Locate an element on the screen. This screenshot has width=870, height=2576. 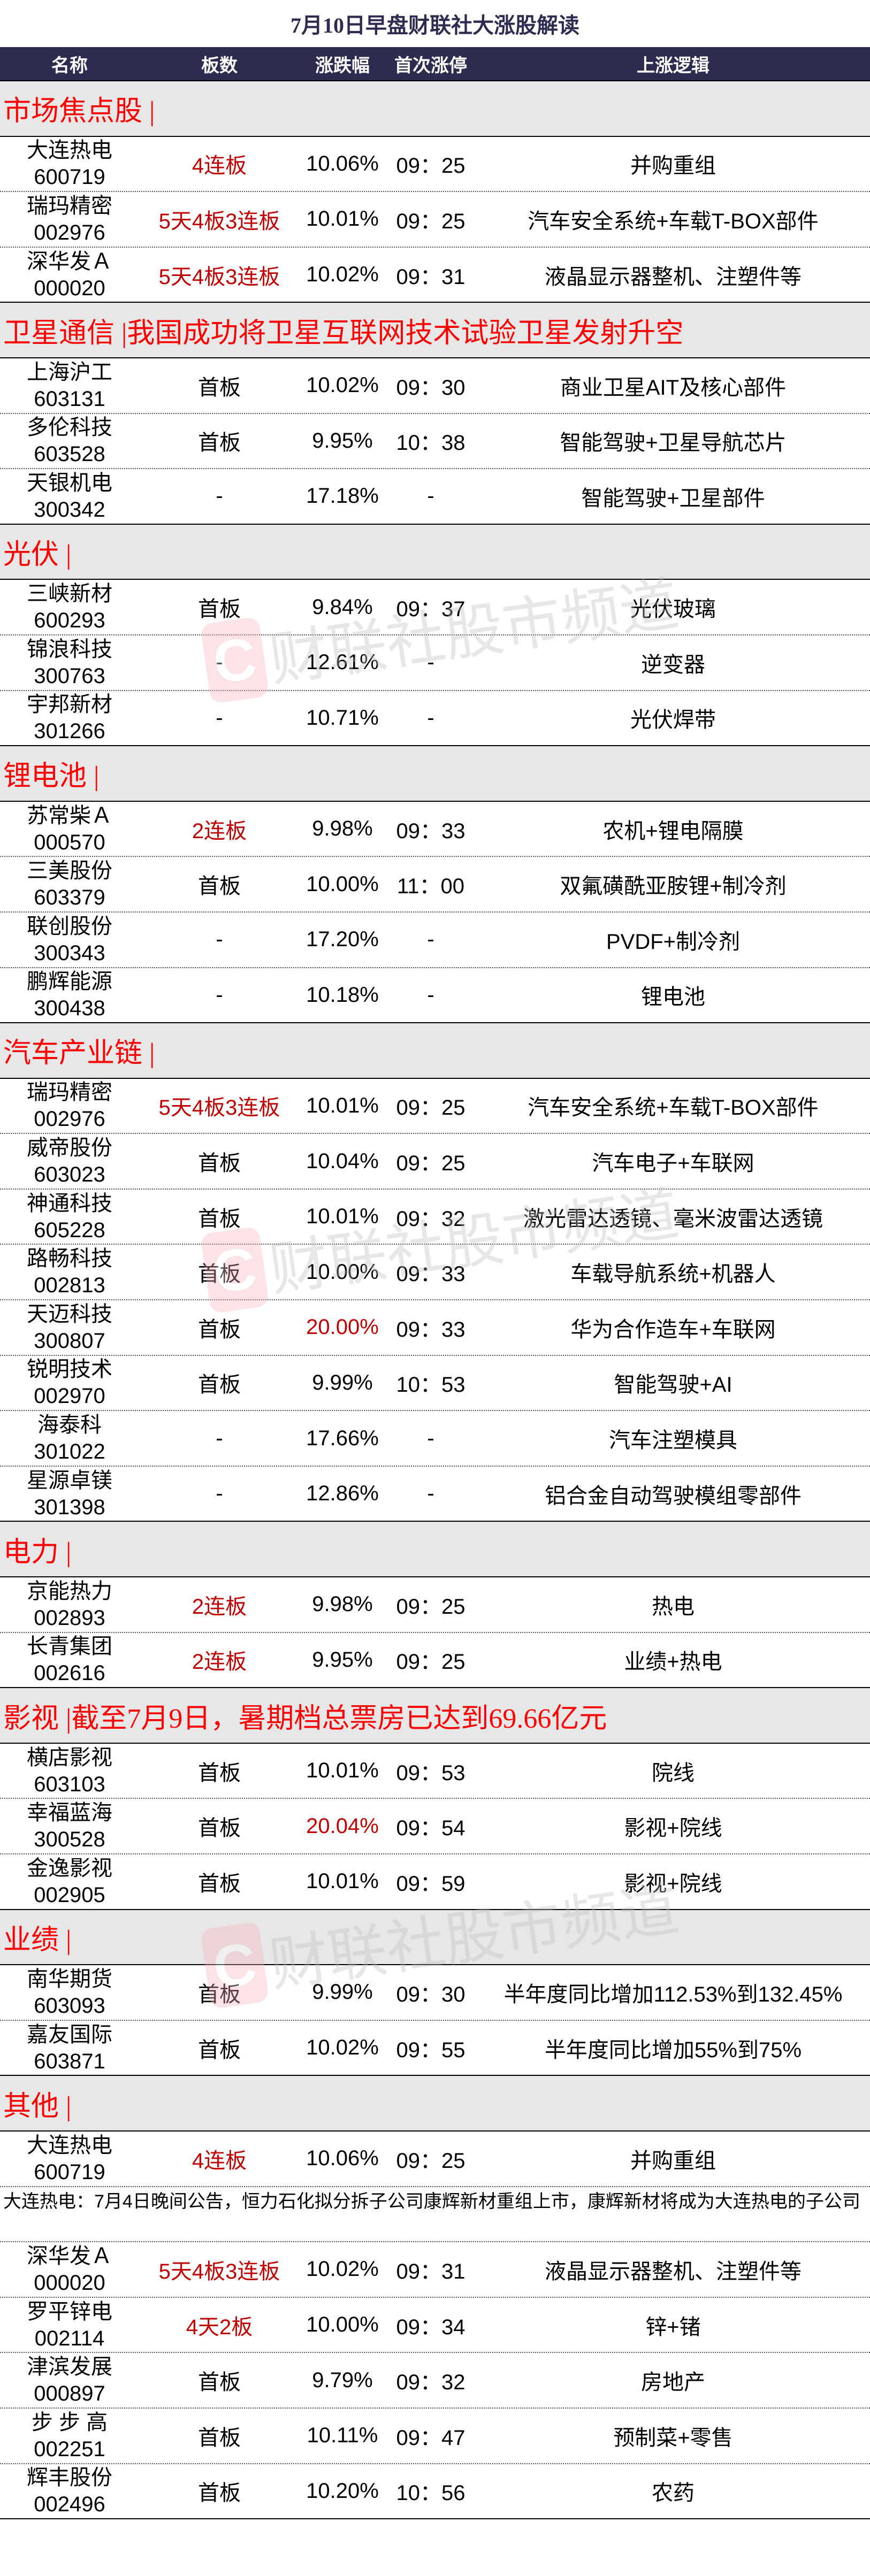
stock-name: 瑞玛精密 is located at coordinates (69, 206).